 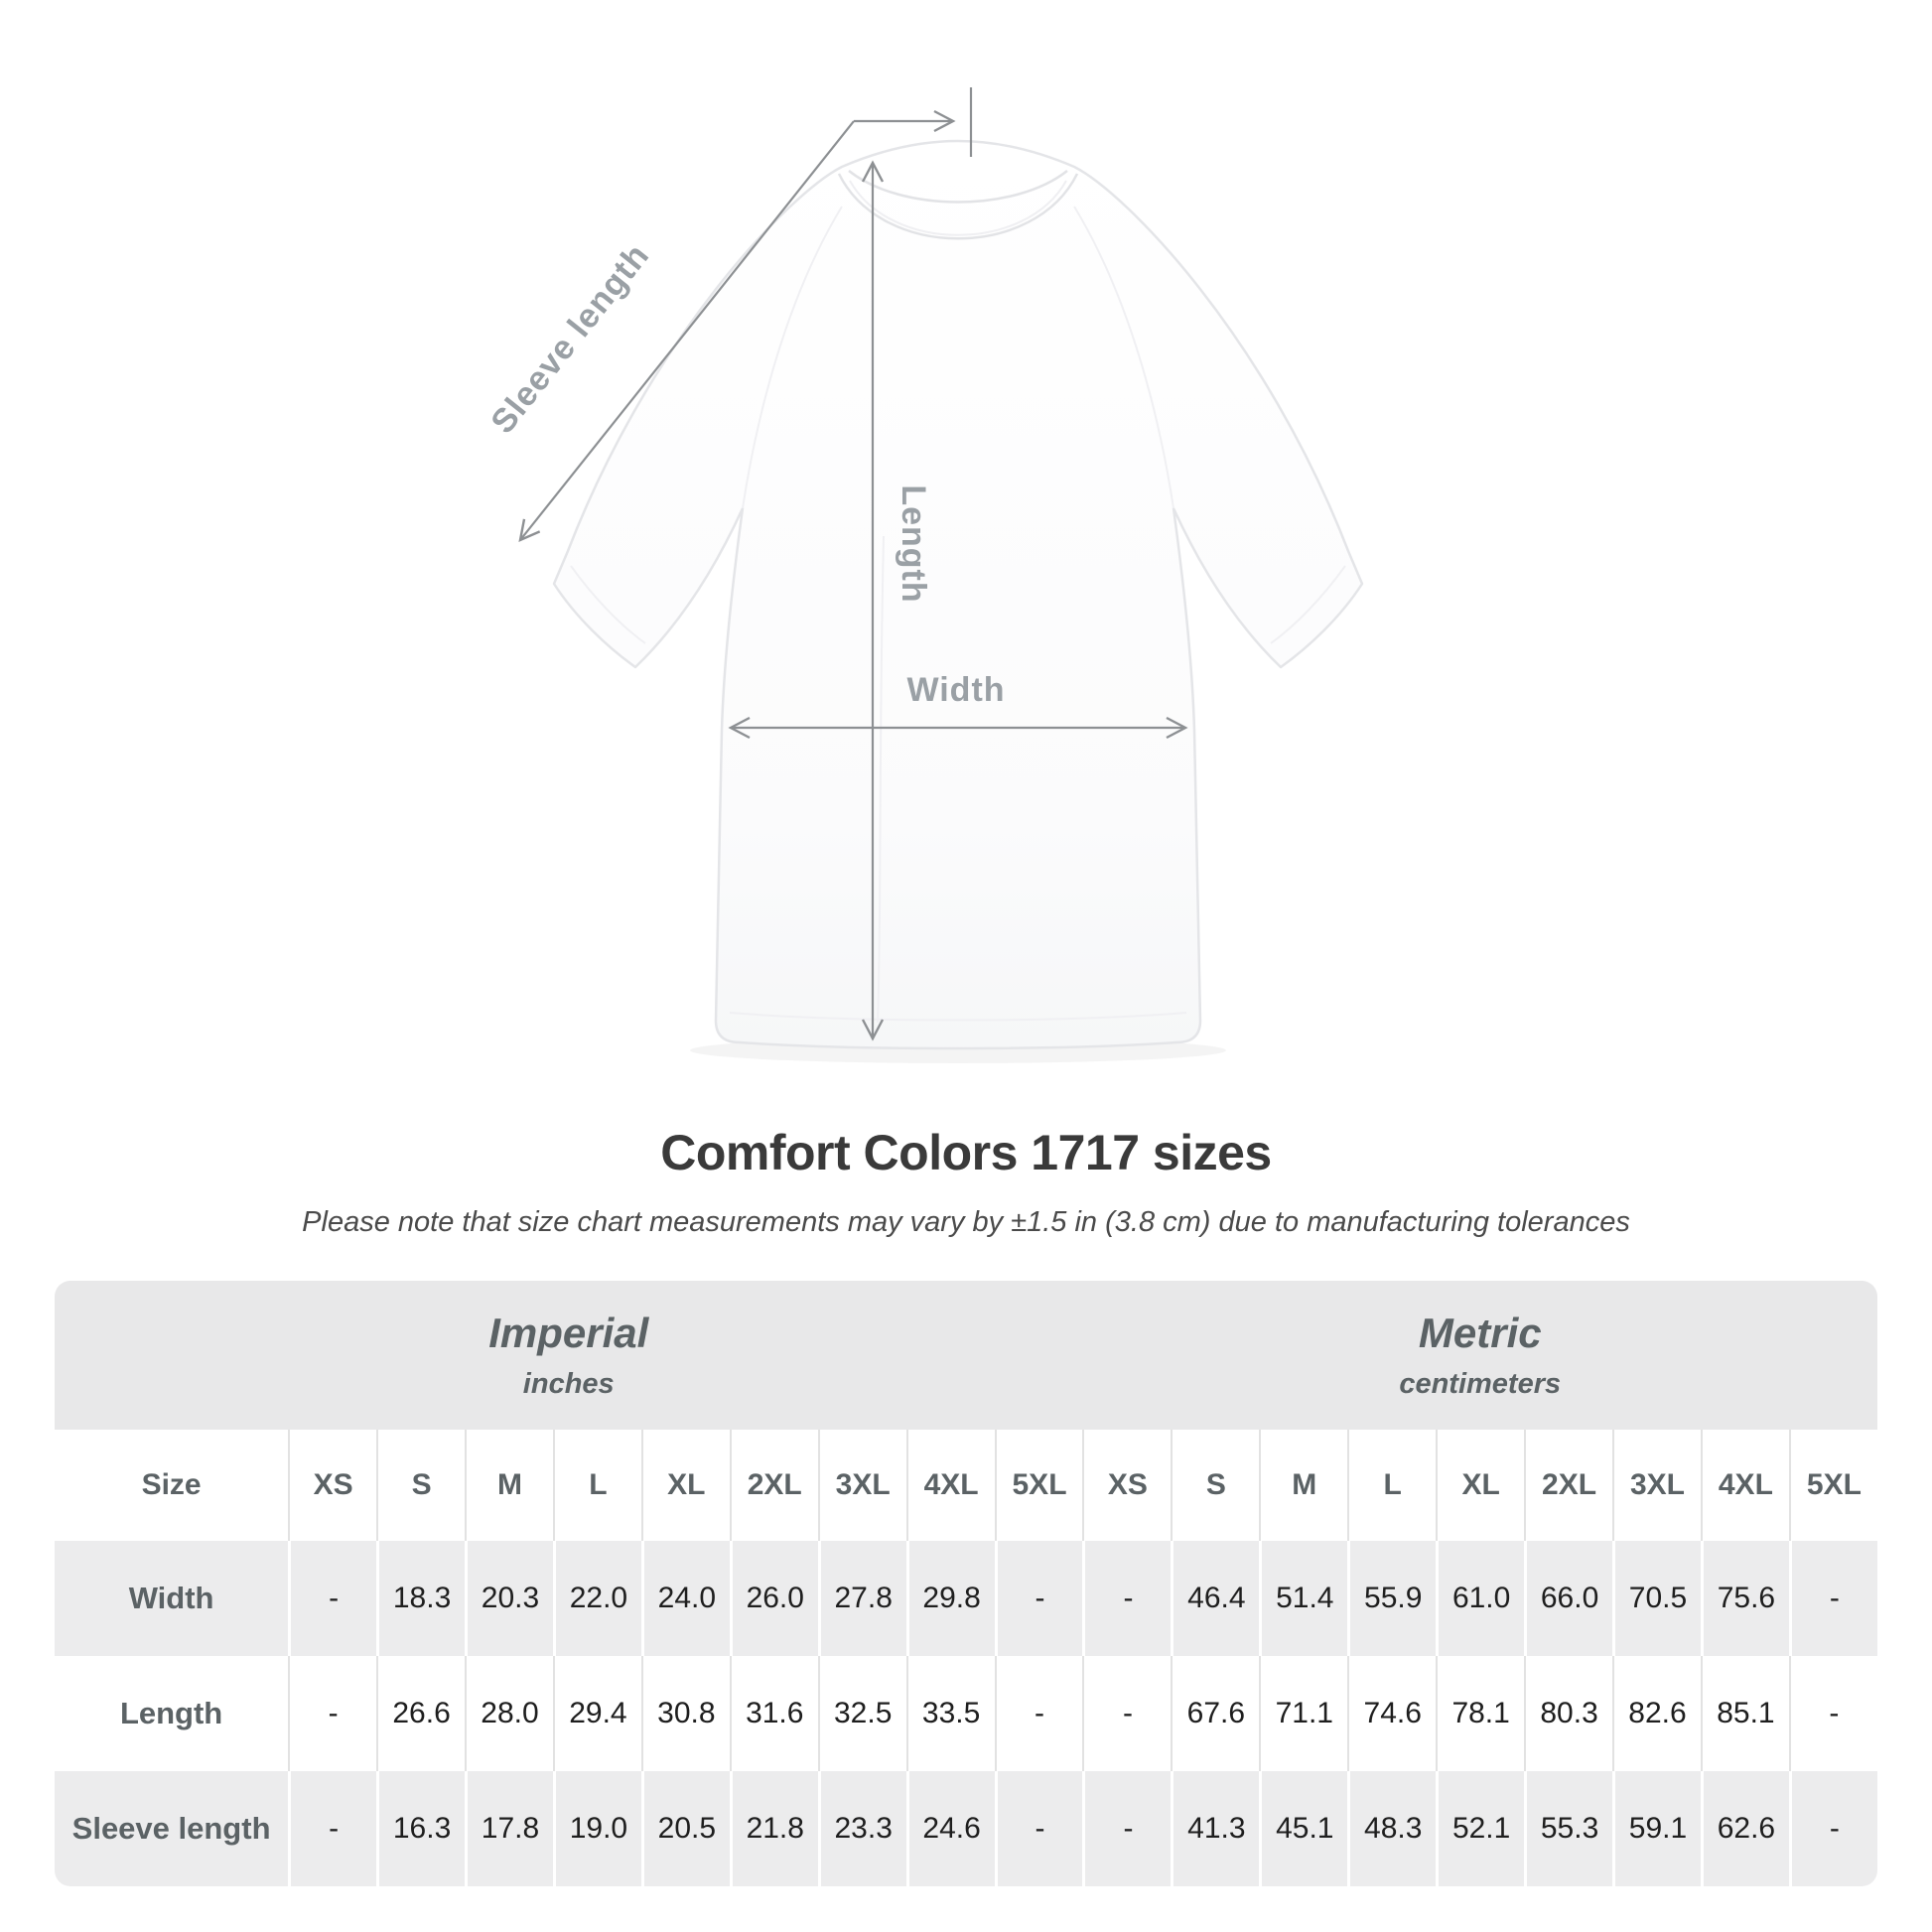 I want to click on metric-label: Metric, so click(x=1480, y=1332).